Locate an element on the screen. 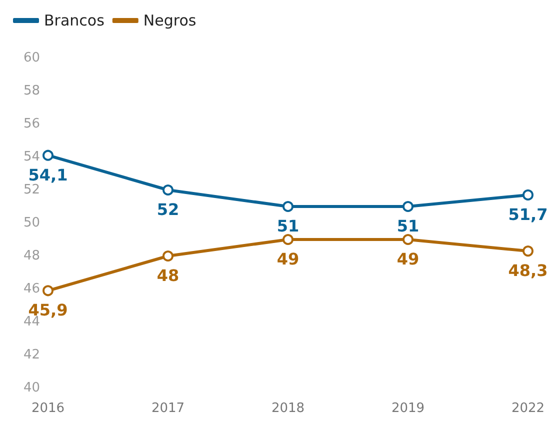  y-tick-label: 60 is located at coordinates (31, 58).